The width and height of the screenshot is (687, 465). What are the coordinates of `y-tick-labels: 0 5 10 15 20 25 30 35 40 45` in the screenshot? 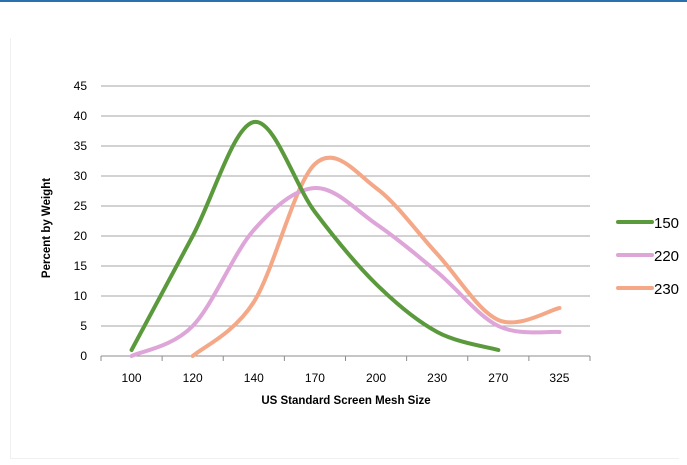 It's located at (81, 221).